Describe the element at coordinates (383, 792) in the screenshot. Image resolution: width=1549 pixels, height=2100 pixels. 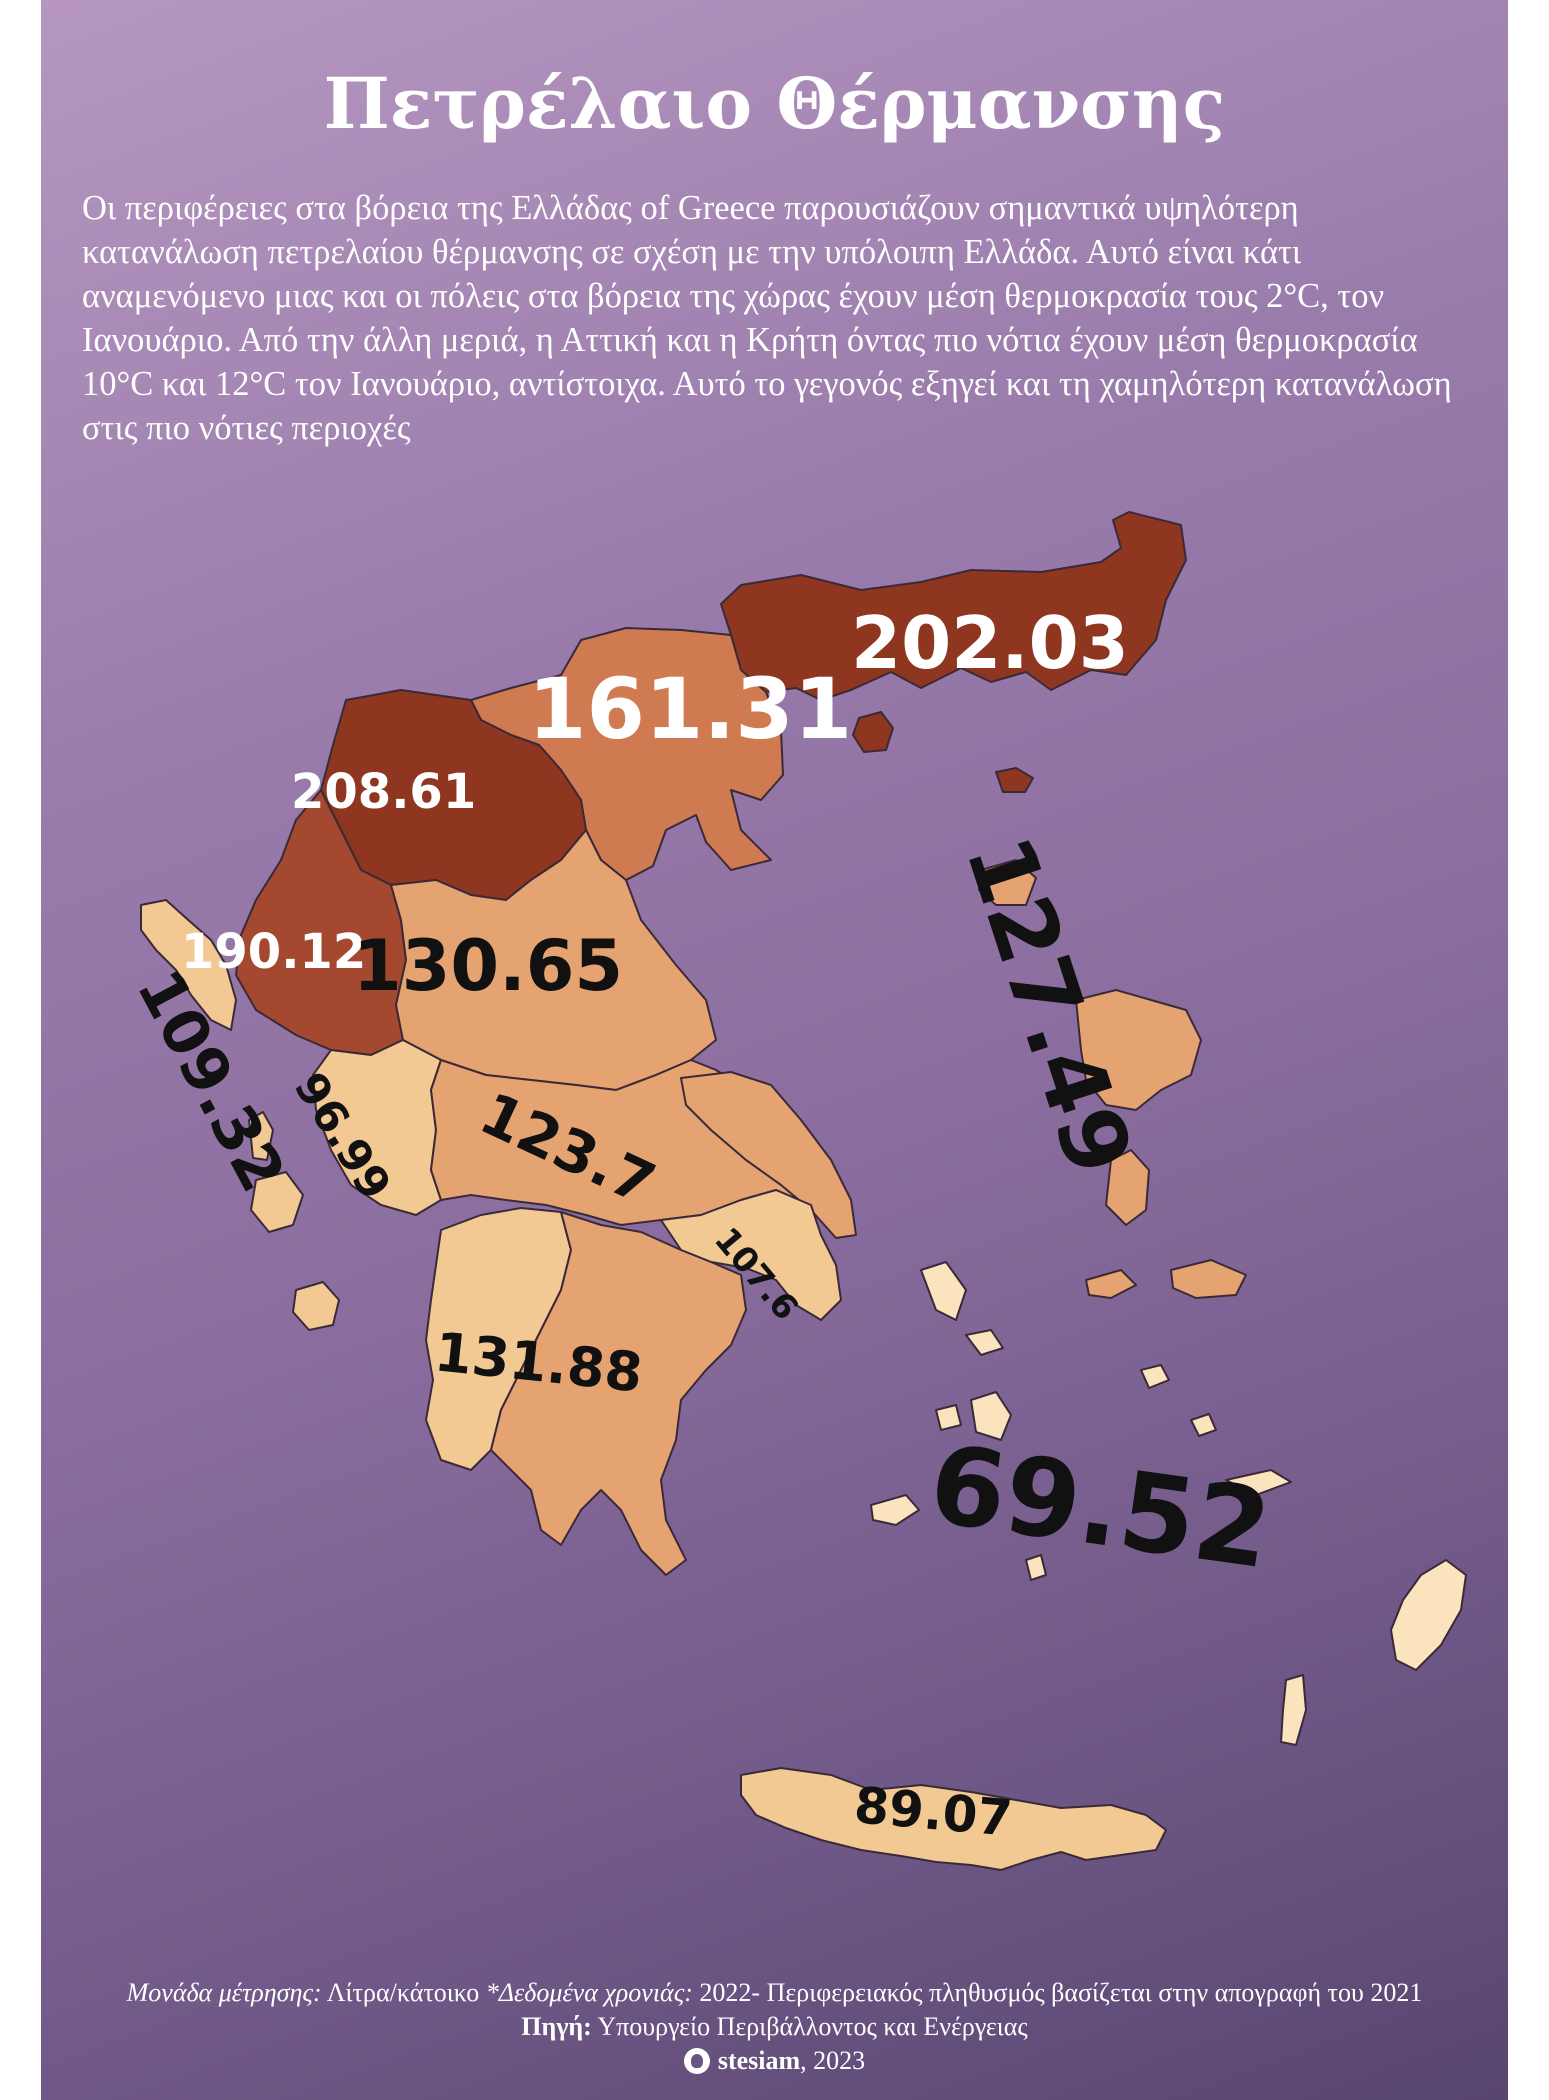
I see `label-western-macedonia: 208.61` at that location.